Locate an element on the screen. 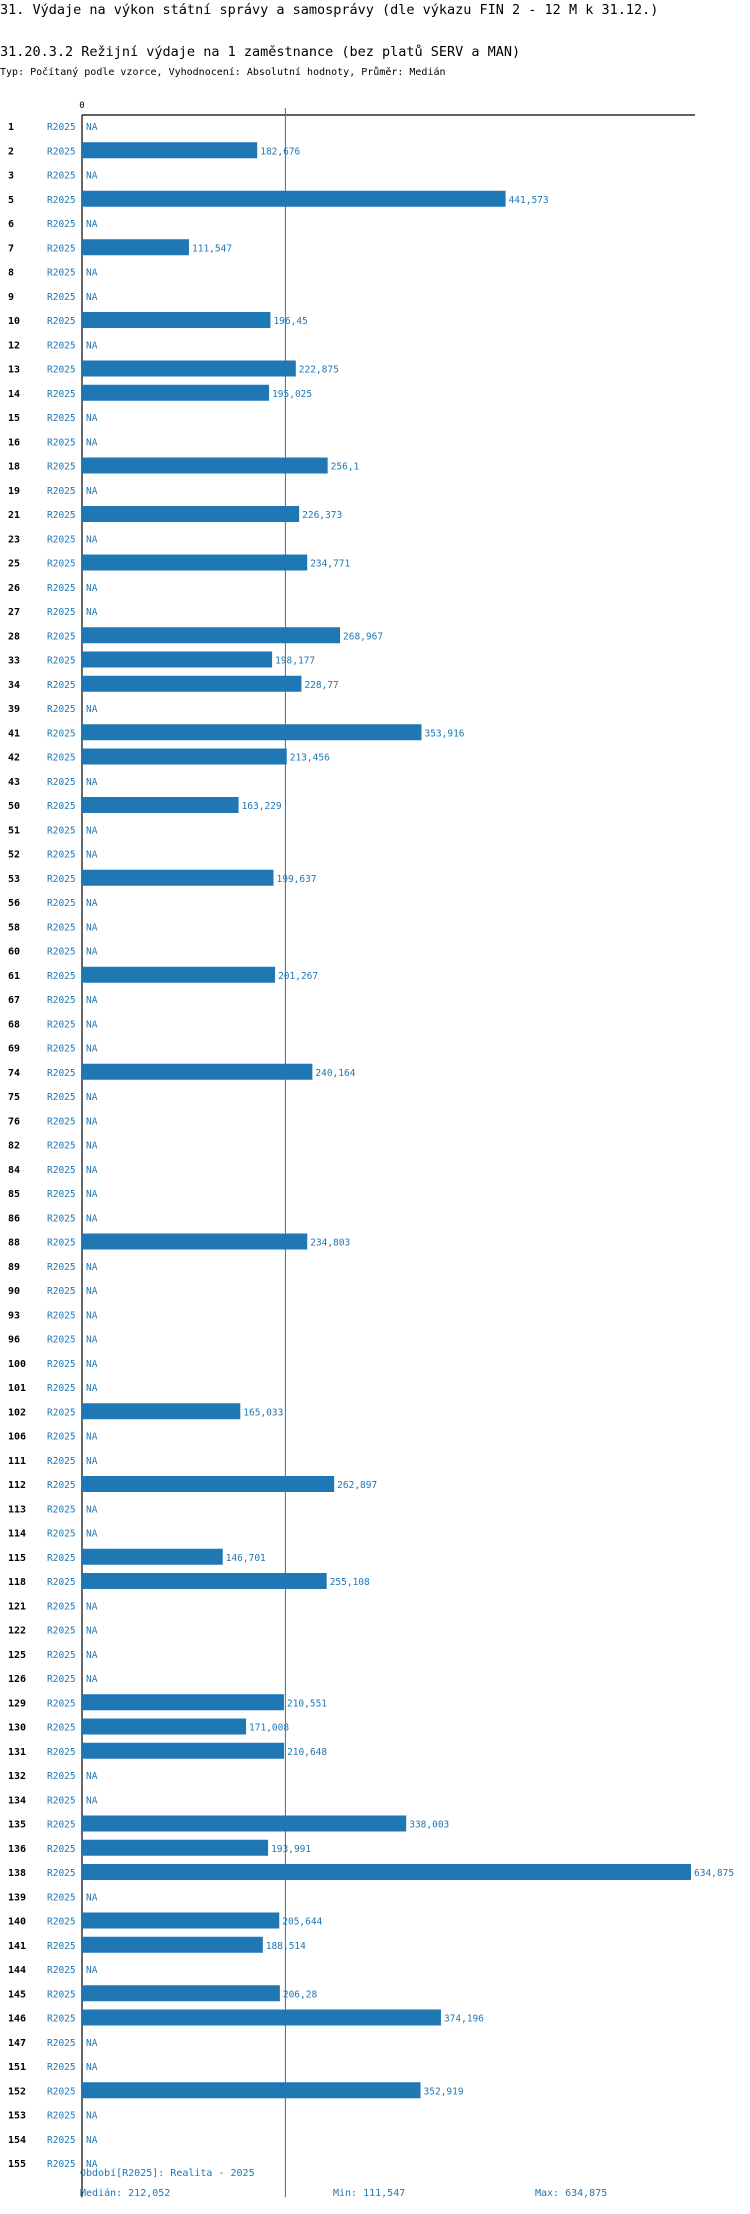 The height and width of the screenshot is (2214, 750). bar-value-label: 165,033 is located at coordinates (263, 1412).